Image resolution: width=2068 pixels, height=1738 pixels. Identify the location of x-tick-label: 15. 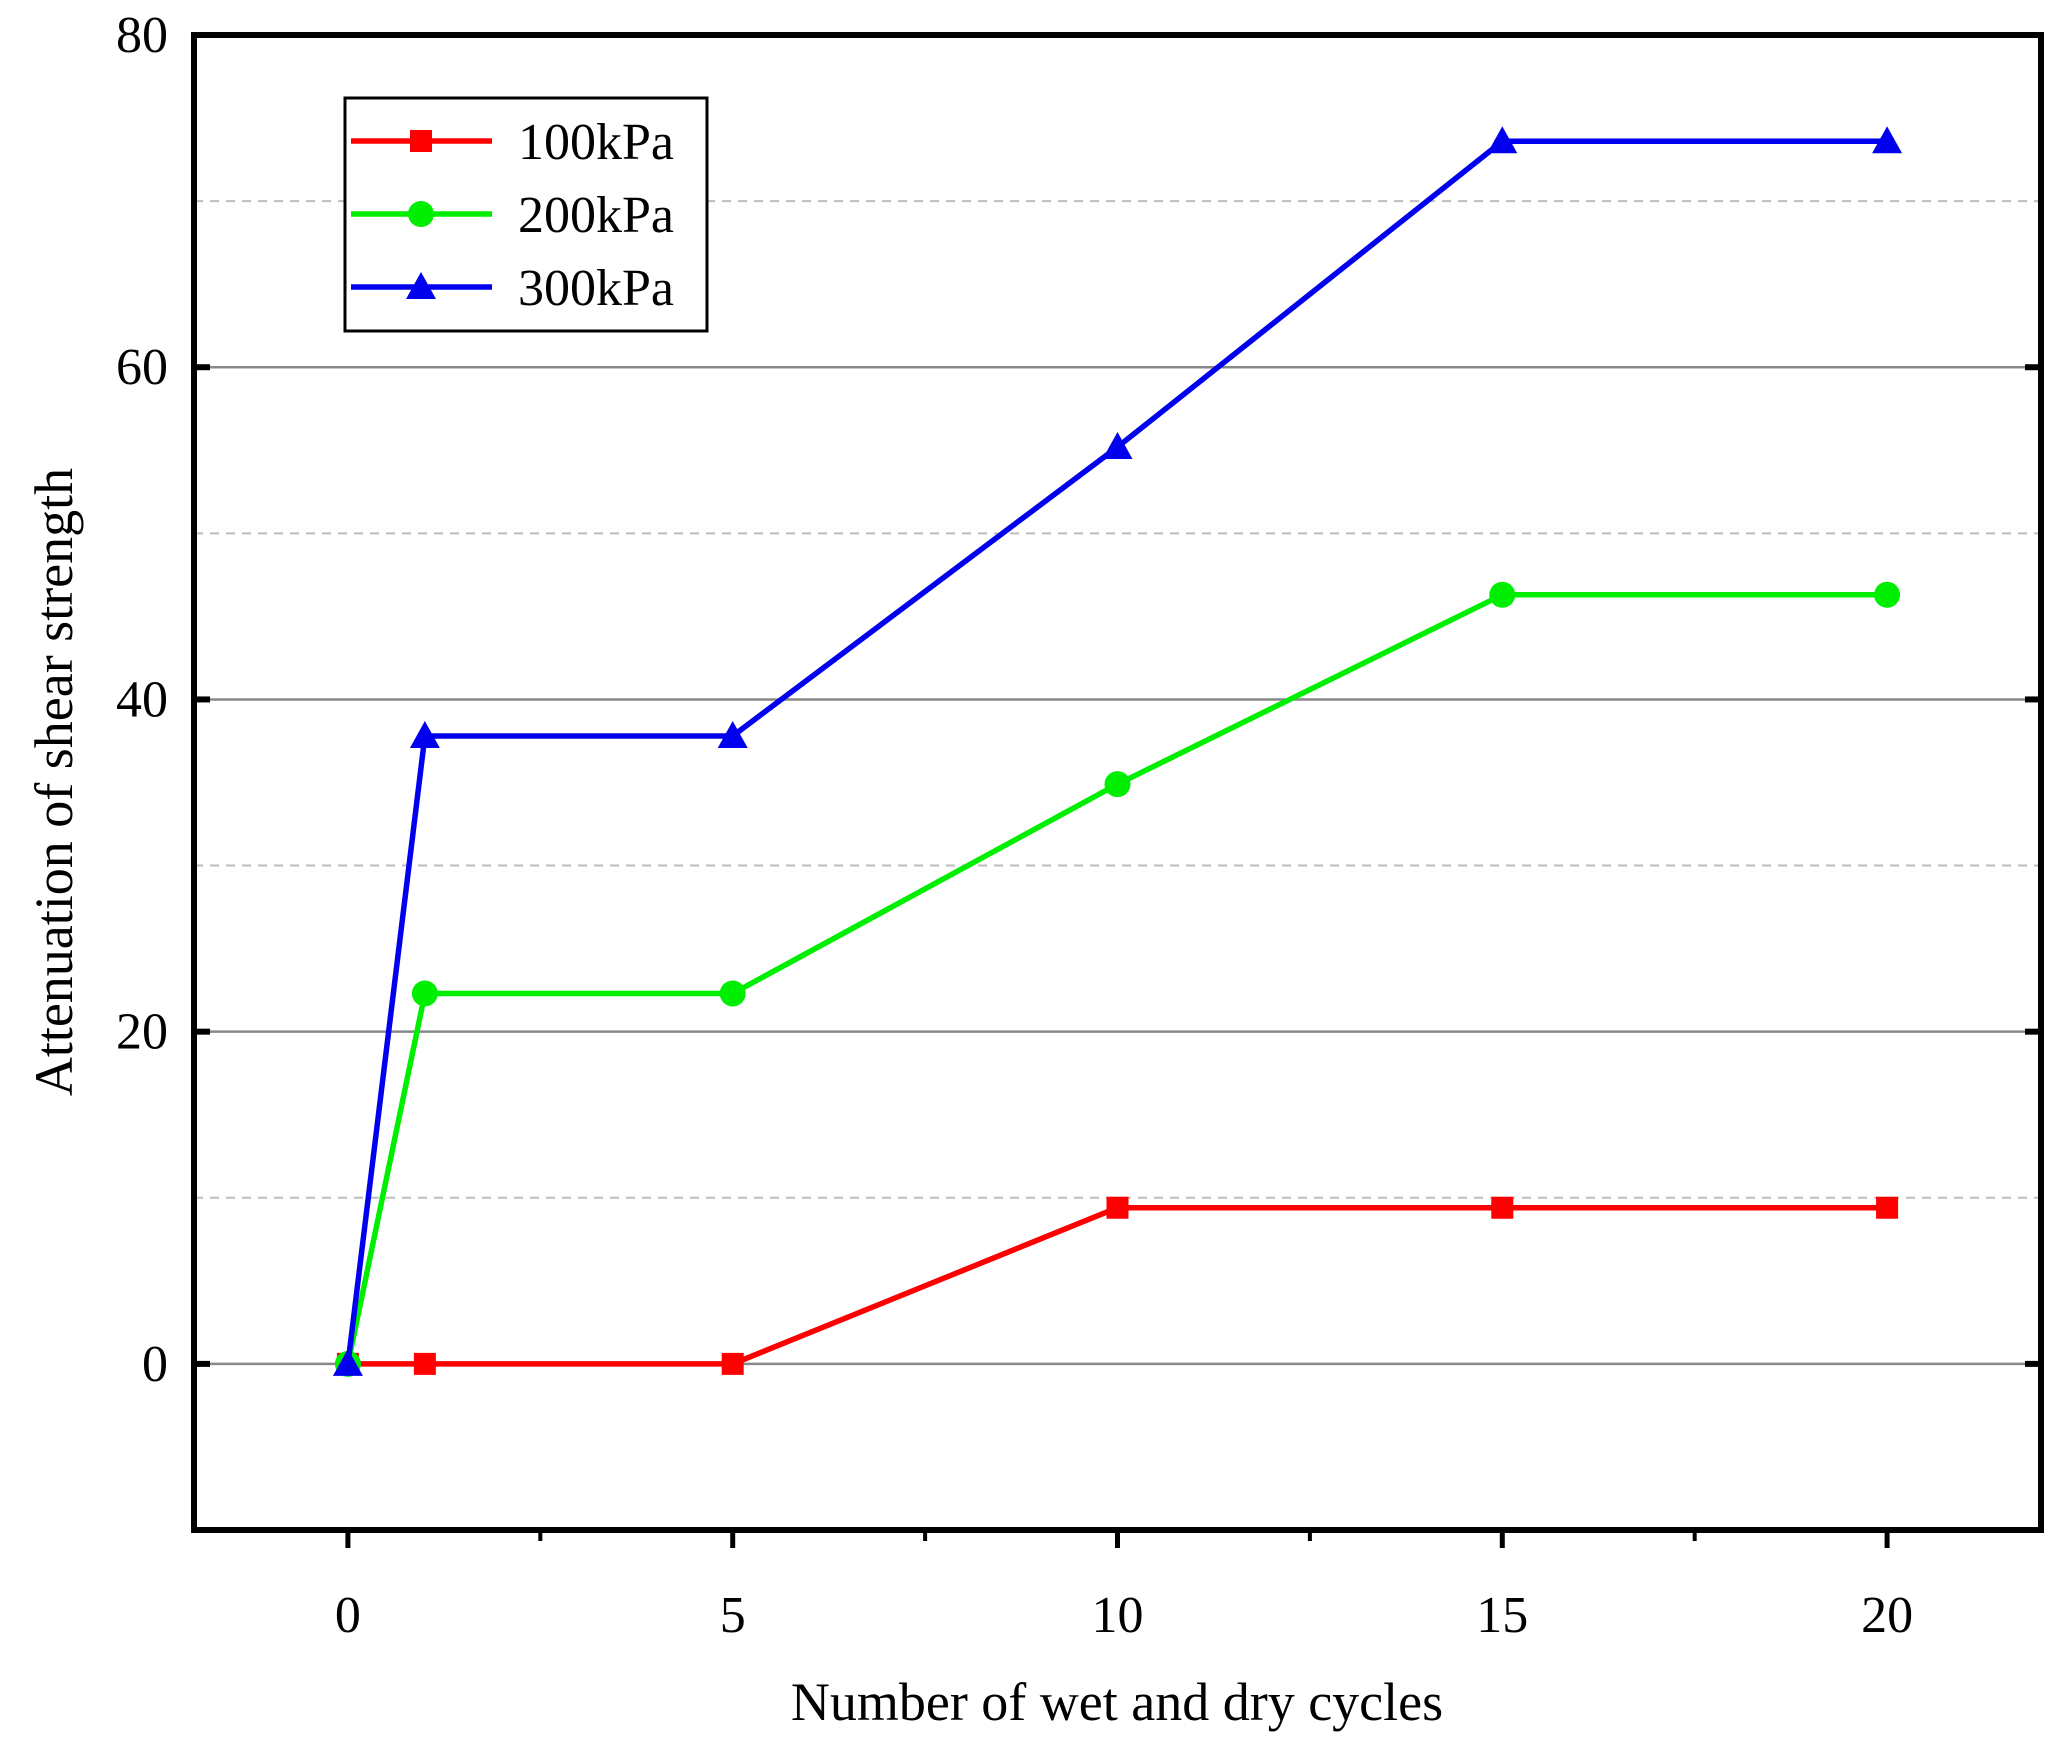
(1502, 1615).